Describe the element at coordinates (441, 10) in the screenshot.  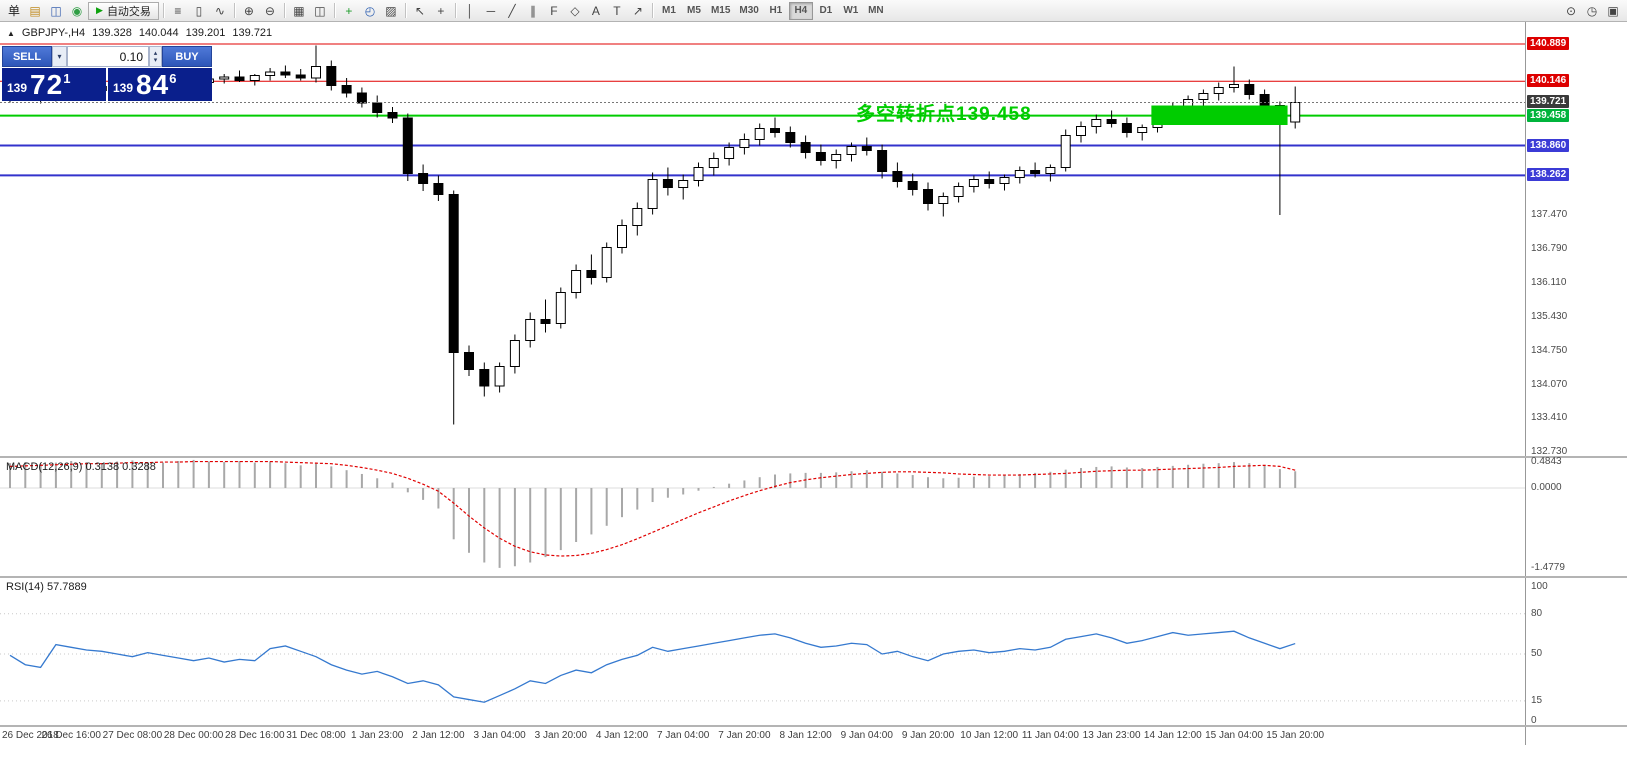
I see `crosshair-icon: +` at that location.